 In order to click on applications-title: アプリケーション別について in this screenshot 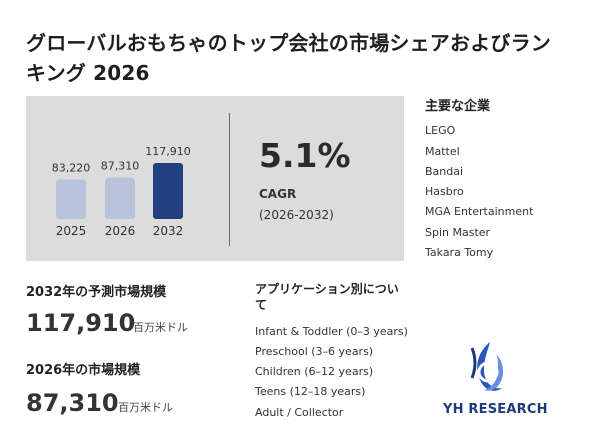, I will do `click(327, 297)`.